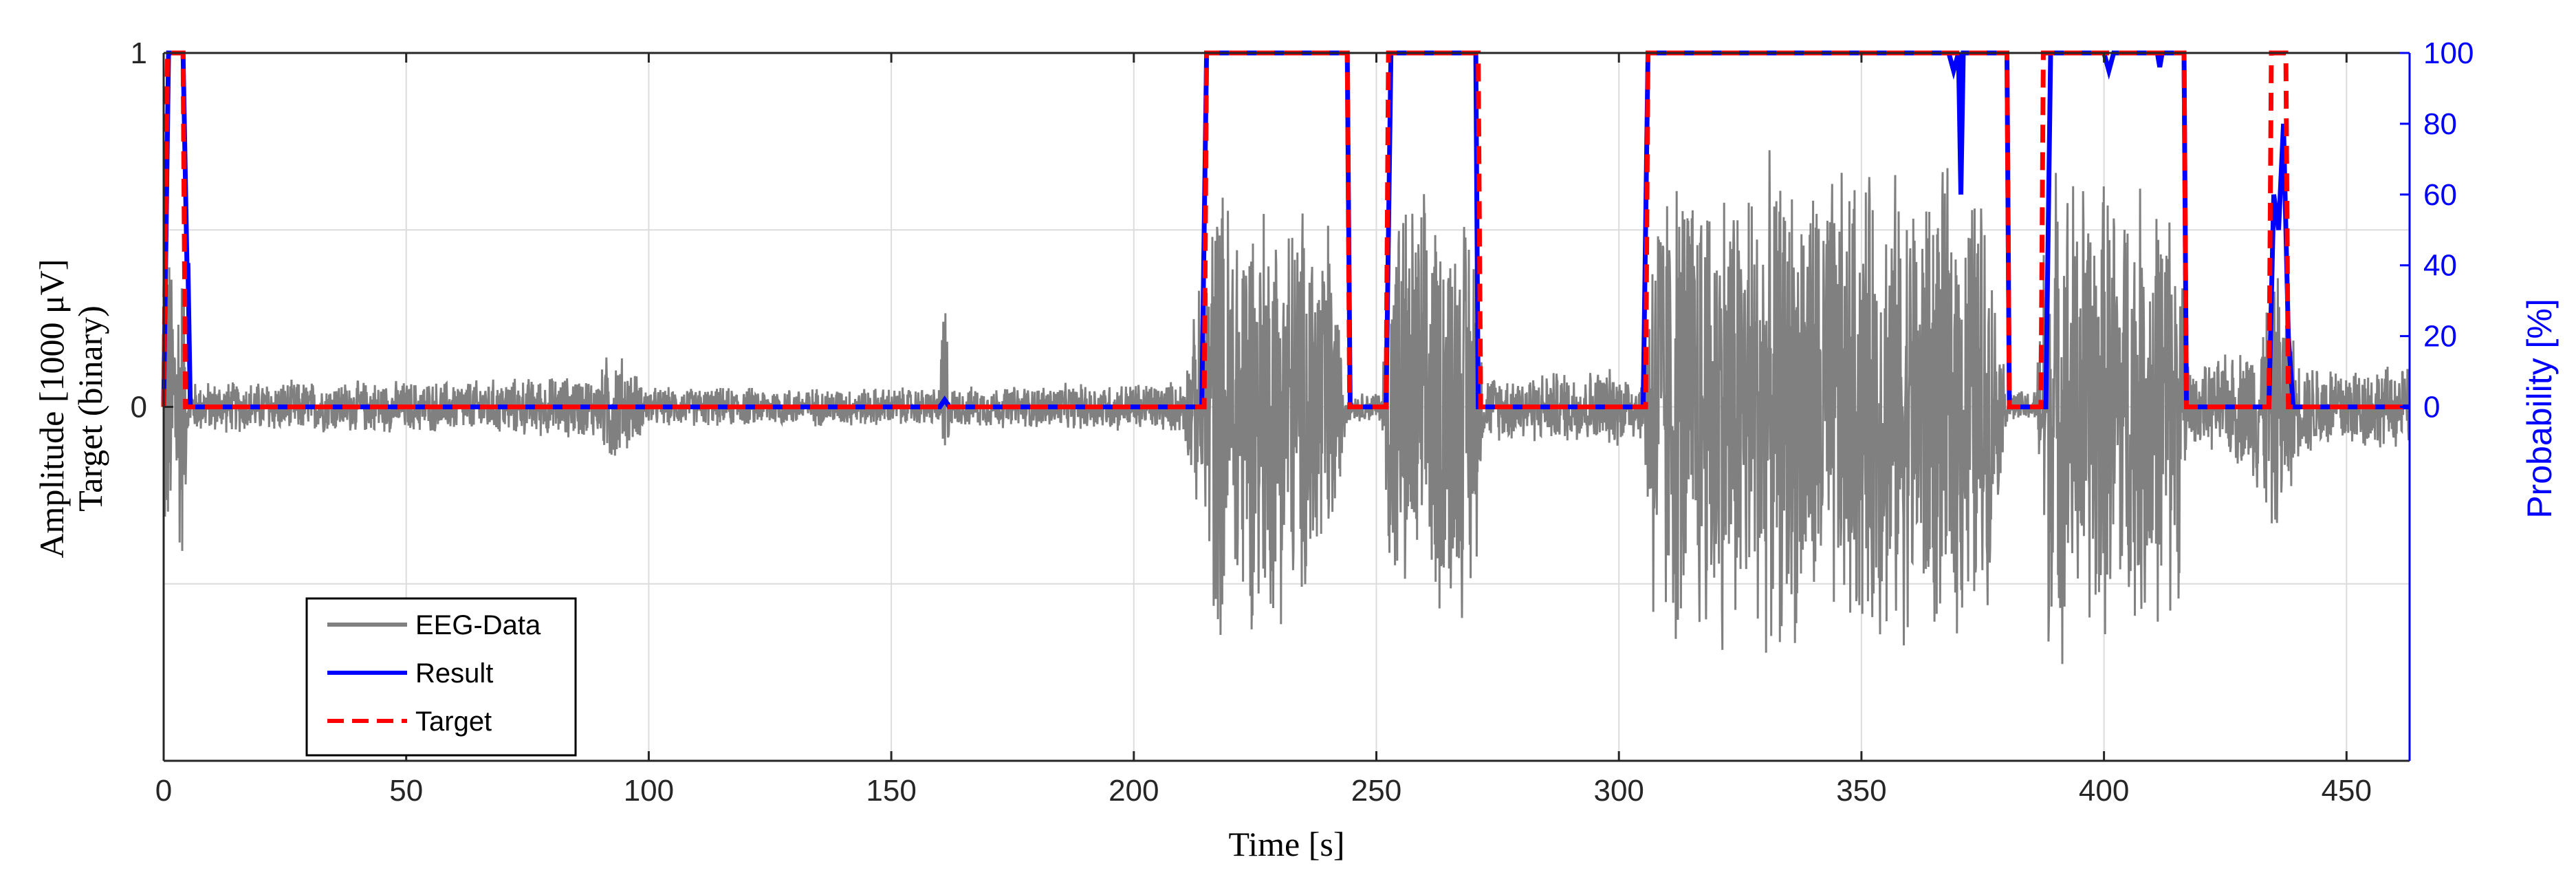 The height and width of the screenshot is (886, 2576). Describe the element at coordinates (2437, 230) in the screenshot. I see `y-ticks-right: 0 20 40 60 80 100` at that location.